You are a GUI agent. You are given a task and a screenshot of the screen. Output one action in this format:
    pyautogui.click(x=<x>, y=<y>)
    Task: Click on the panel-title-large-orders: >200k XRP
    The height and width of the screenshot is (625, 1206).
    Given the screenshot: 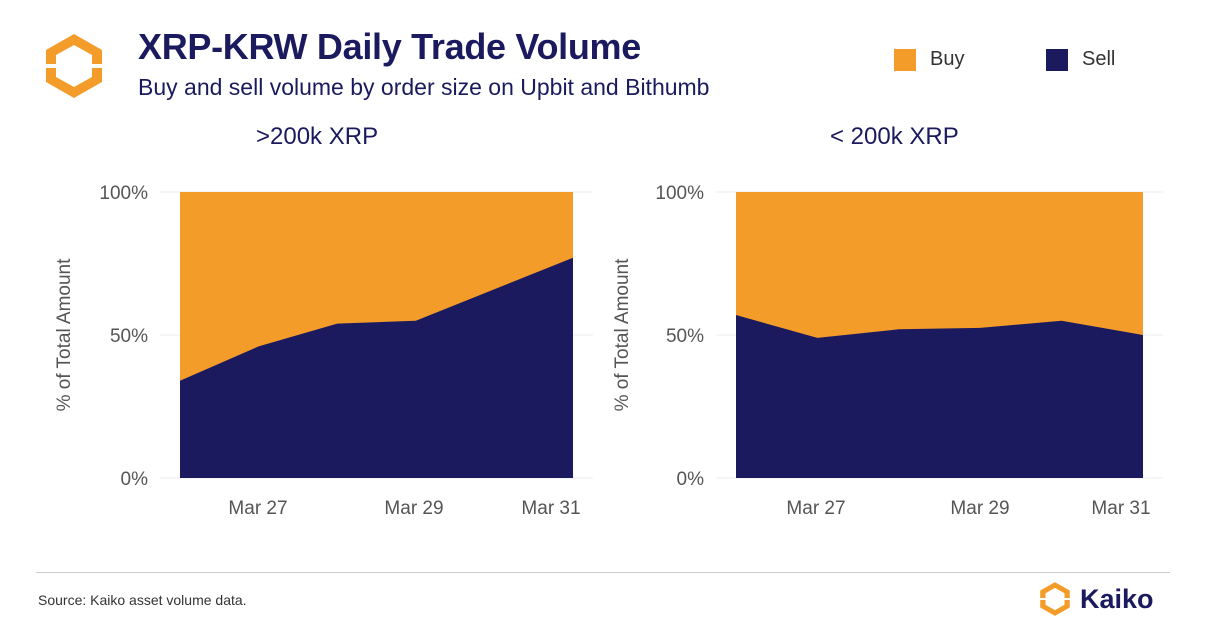 What is the action you would take?
    pyautogui.click(x=317, y=136)
    